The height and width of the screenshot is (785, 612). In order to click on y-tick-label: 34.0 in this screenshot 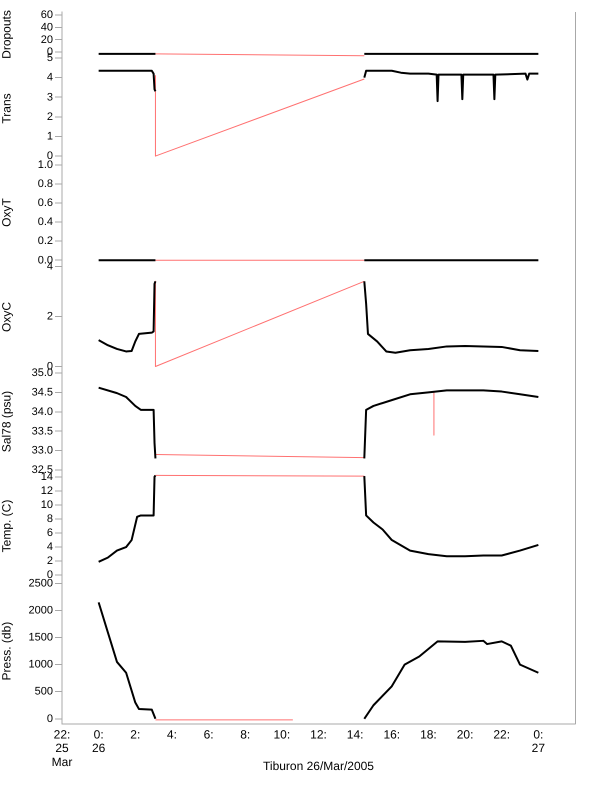, I will do `click(42, 412)`.